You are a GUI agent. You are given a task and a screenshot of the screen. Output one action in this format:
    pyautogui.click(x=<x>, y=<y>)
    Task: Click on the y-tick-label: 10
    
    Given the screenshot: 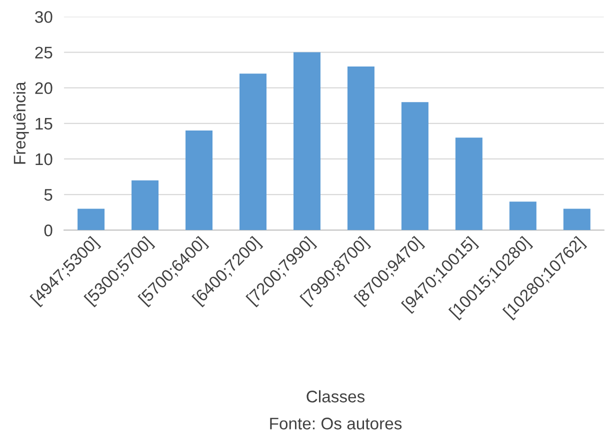 What is the action you would take?
    pyautogui.click(x=44, y=159)
    